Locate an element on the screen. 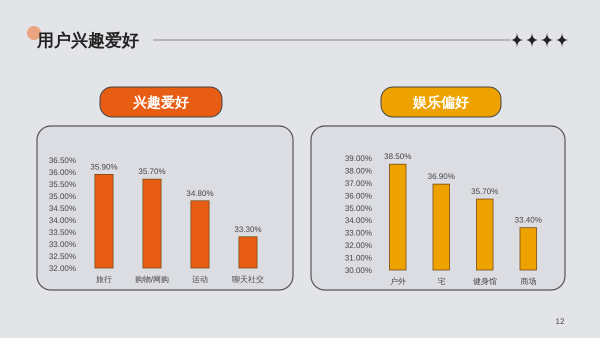 The height and width of the screenshot is (338, 600). text: 12 is located at coordinates (560, 321).